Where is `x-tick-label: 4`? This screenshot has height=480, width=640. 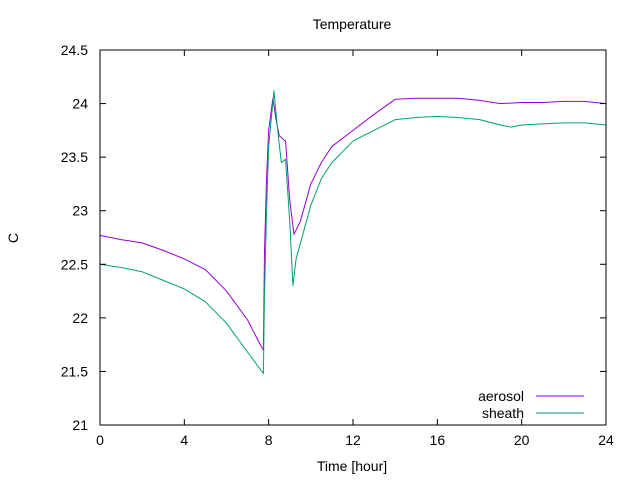 x-tick-label: 4 is located at coordinates (184, 440).